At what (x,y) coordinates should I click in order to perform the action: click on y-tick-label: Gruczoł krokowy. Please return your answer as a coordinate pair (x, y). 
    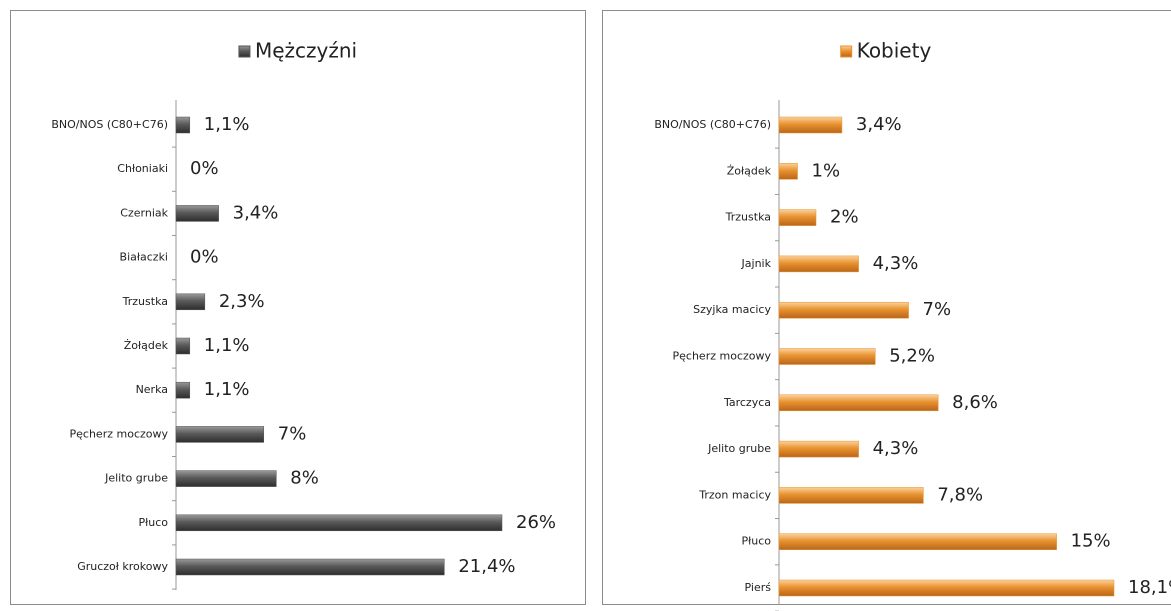
    Looking at the image, I should click on (122, 566).